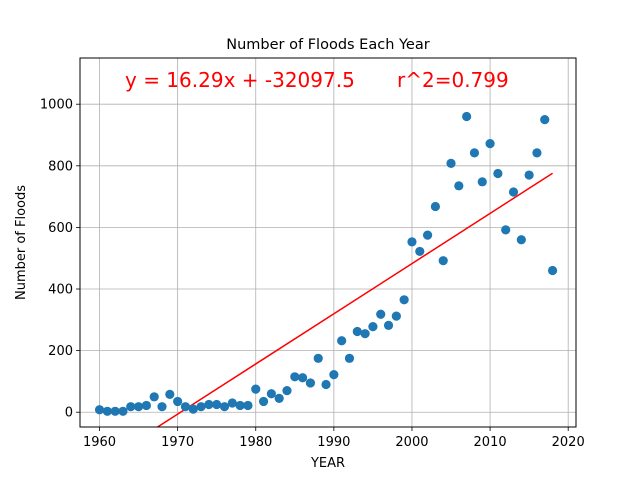  I want to click on x-tick-label: 1960, so click(99, 442).